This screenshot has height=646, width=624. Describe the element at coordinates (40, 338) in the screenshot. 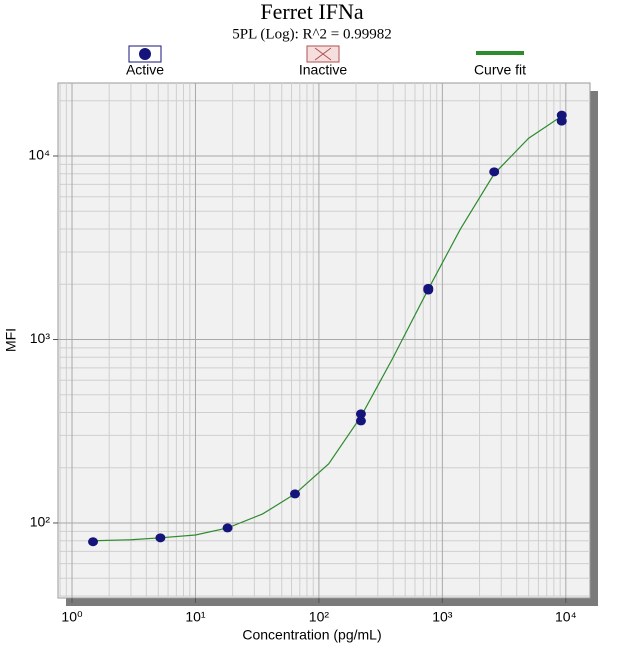

I see `y-tick-label: 10³` at that location.